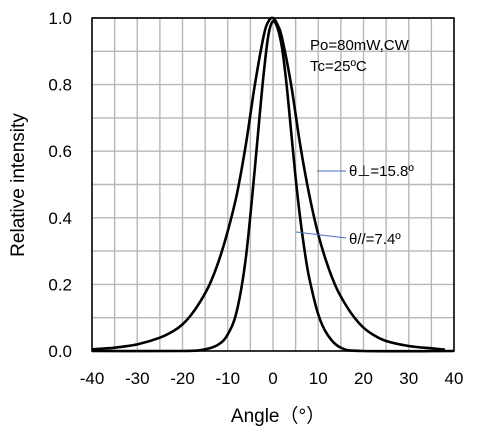 The width and height of the screenshot is (484, 439). What do you see at coordinates (60, 18) in the screenshot?
I see `y-tick-label: 1.0` at bounding box center [60, 18].